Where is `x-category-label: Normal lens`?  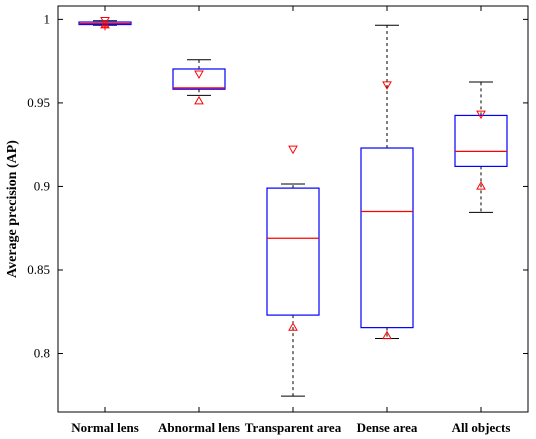
x-category-label: Normal lens is located at coordinates (105, 427).